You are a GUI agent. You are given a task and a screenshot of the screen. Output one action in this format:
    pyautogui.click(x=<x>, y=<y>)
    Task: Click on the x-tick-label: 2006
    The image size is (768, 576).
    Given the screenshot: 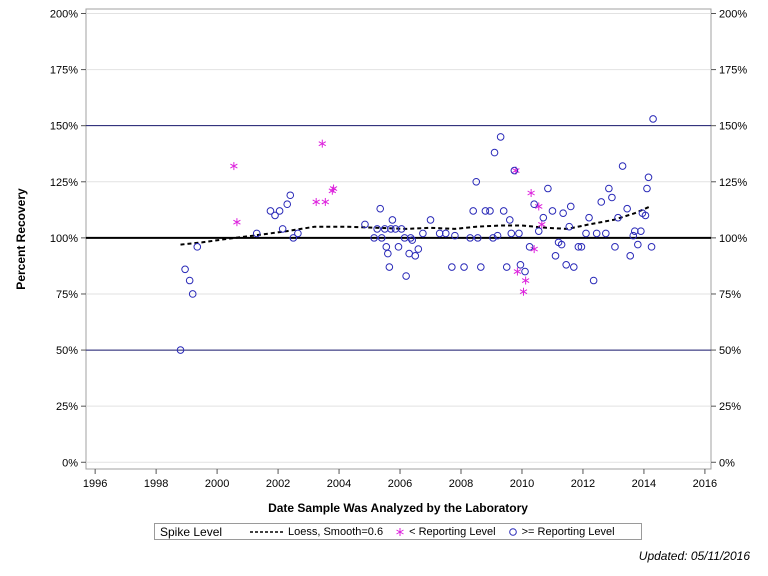 What is the action you would take?
    pyautogui.click(x=400, y=484)
    